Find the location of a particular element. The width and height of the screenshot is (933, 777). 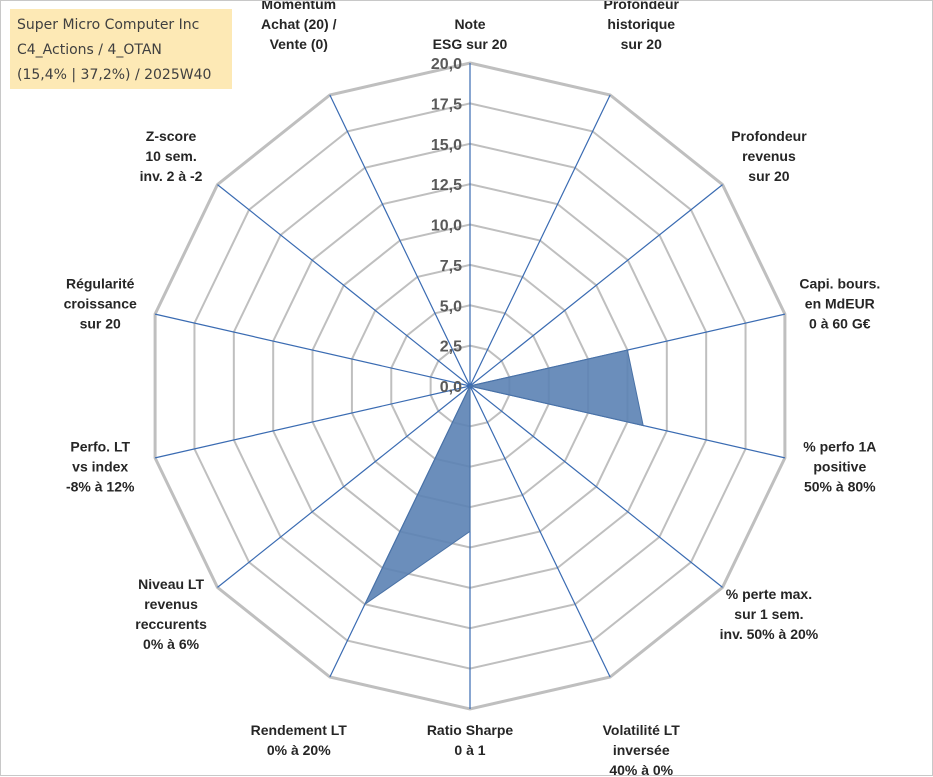

title-line-company: Super Micro Computer Inc is located at coordinates (124, 25).